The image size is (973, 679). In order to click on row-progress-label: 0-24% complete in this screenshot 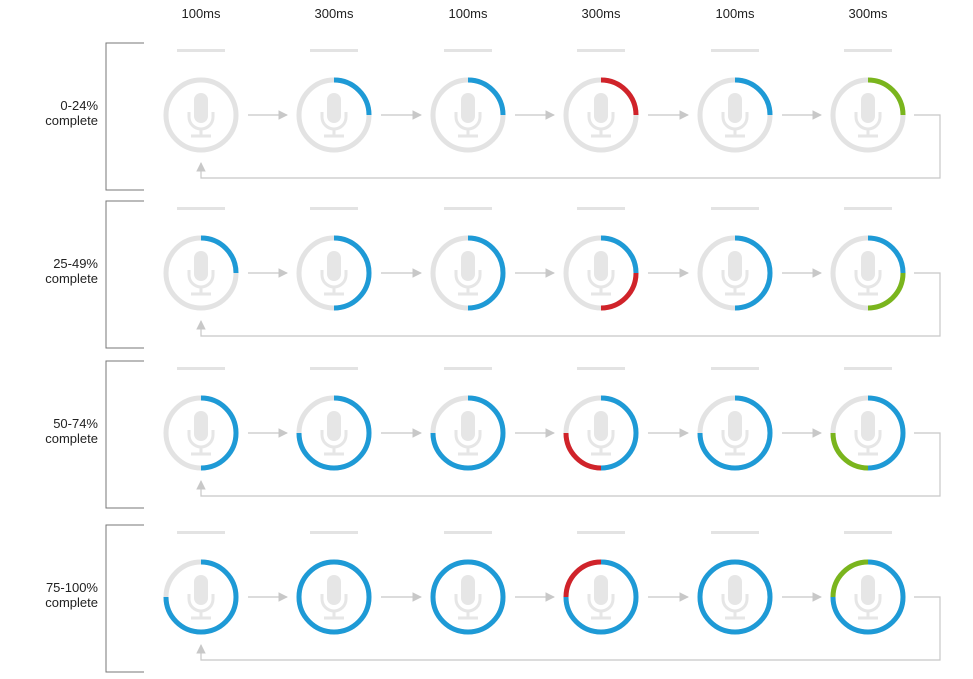, I will do `click(59, 113)`.